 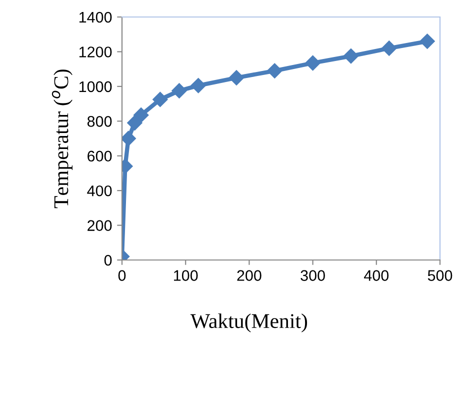 What do you see at coordinates (122, 275) in the screenshot?
I see `x-tick-label: 0` at bounding box center [122, 275].